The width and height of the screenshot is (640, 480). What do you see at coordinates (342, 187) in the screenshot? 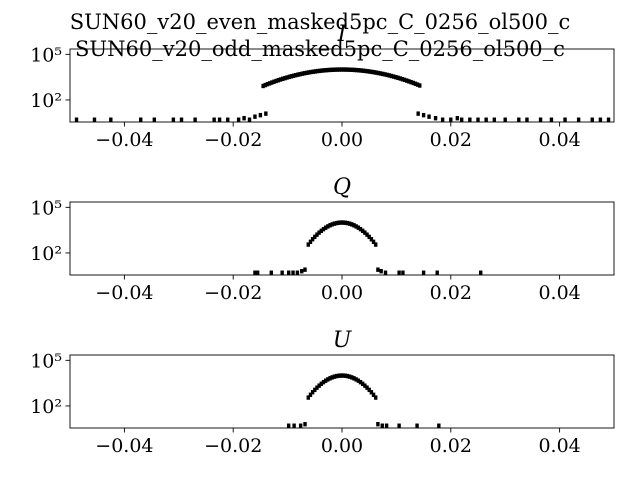
I see `panel-title-q: Q` at bounding box center [342, 187].